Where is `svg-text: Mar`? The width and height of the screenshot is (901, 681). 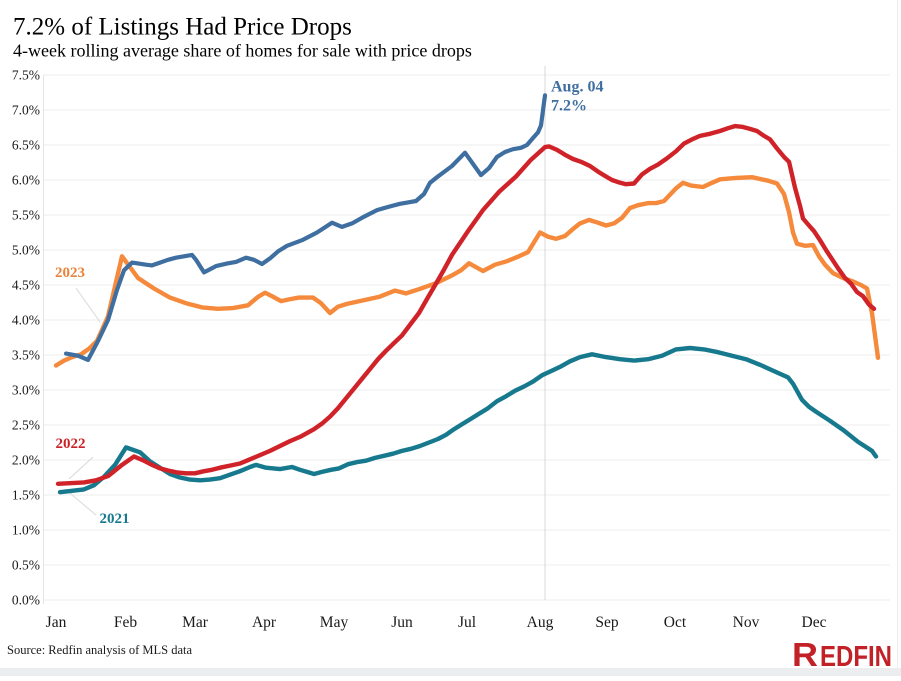
svg-text: Mar is located at coordinates (195, 622).